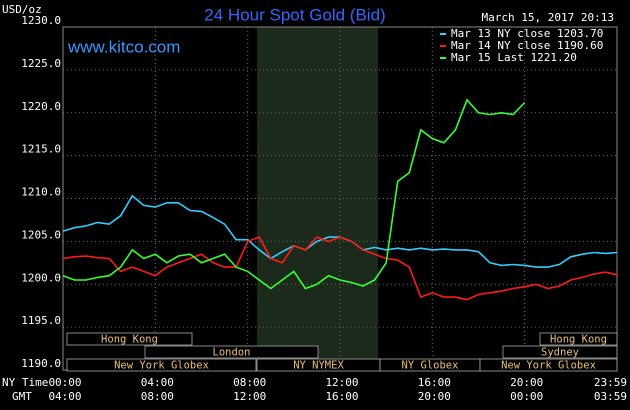  I want to click on x-tick-label: 04:00, so click(157, 382).